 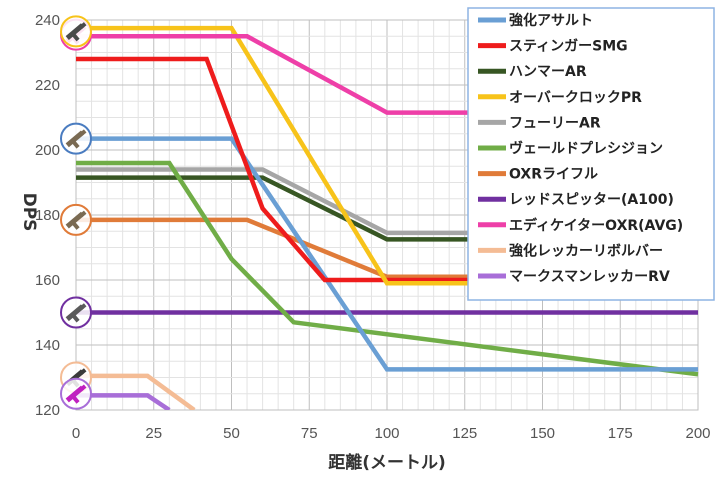 I want to click on x-tick-label: 175, so click(x=620, y=433).